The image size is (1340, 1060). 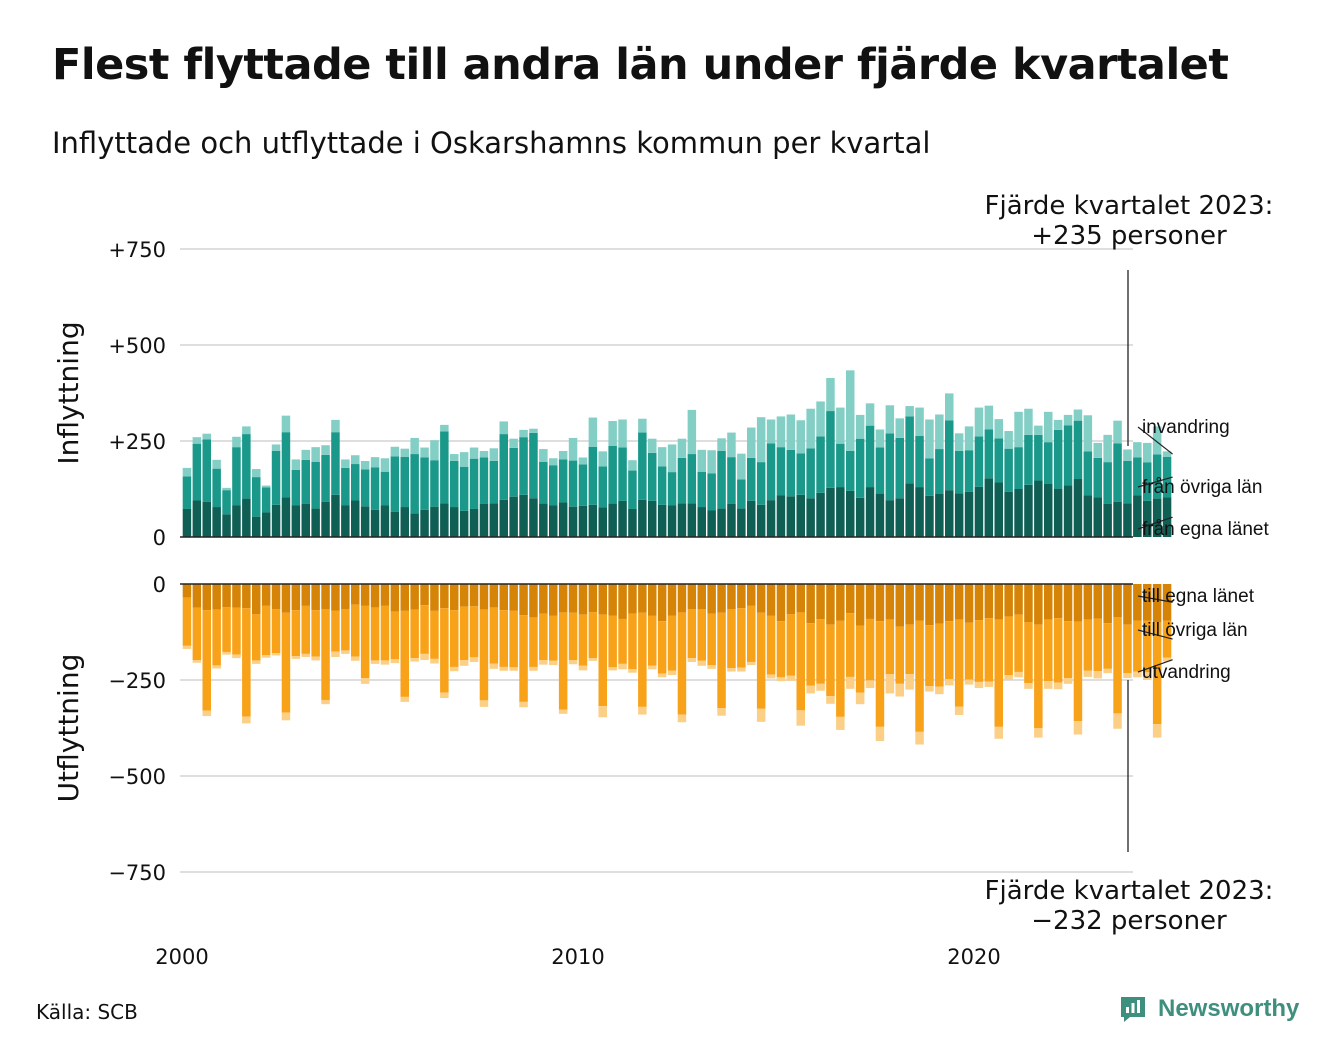 I want to click on y-tick-label: 0, so click(x=159, y=538).